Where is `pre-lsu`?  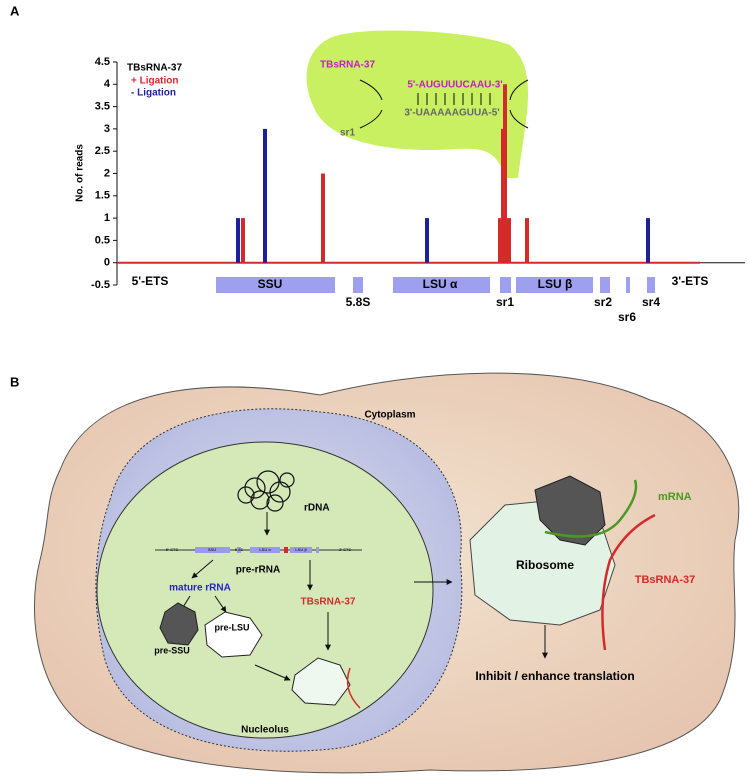 pre-lsu is located at coordinates (233, 634).